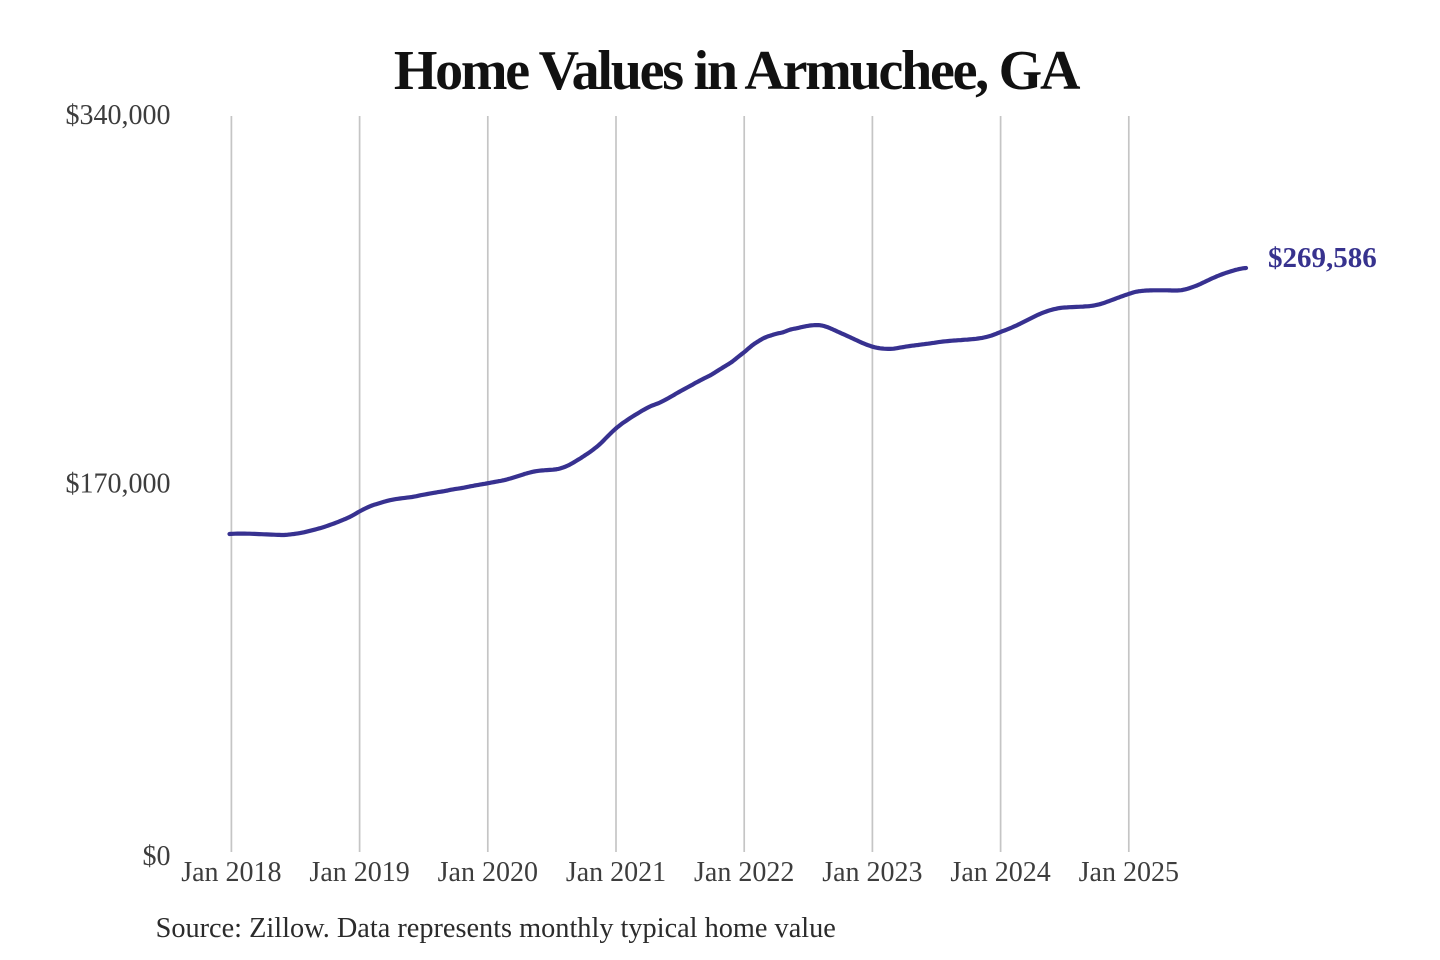 Image resolution: width=1440 pixels, height=960 pixels. What do you see at coordinates (359, 872) in the screenshot?
I see `svg-text: Jan 2019` at bounding box center [359, 872].